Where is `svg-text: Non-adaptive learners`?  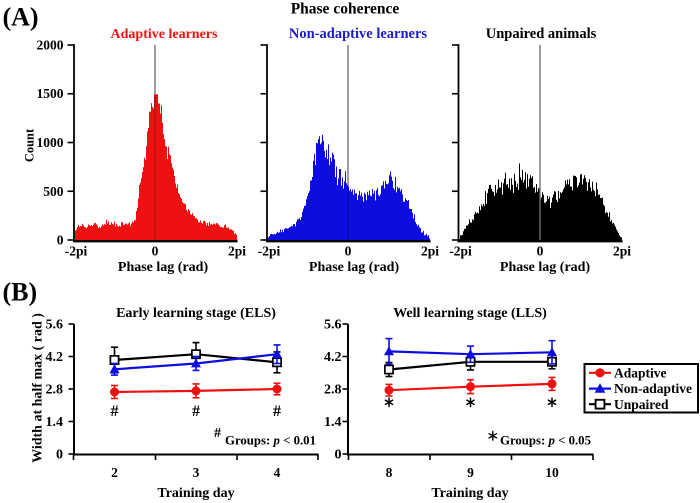
svg-text: Non-adaptive learners is located at coordinates (358, 34).